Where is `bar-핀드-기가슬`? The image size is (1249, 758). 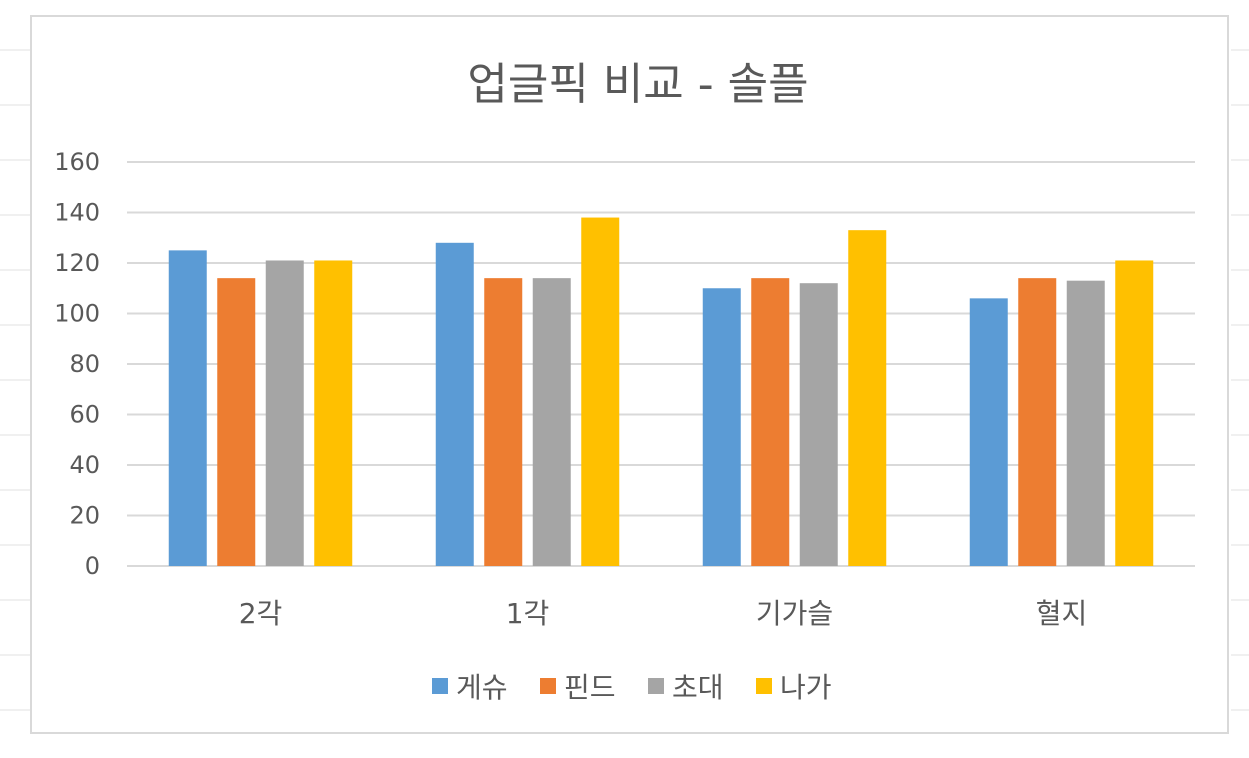 bar-핀드-기가슬 is located at coordinates (770, 422).